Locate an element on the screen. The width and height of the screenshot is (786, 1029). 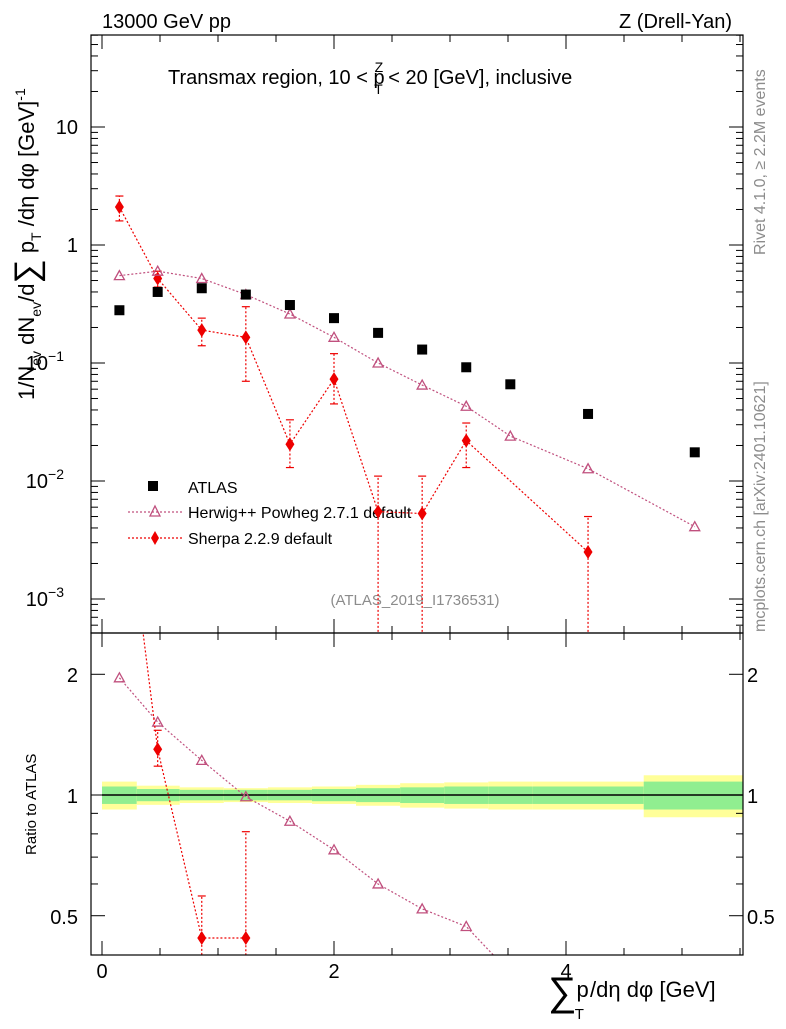
xlab-rest: /dη dφ [GeV] is located at coordinates (650, 989).